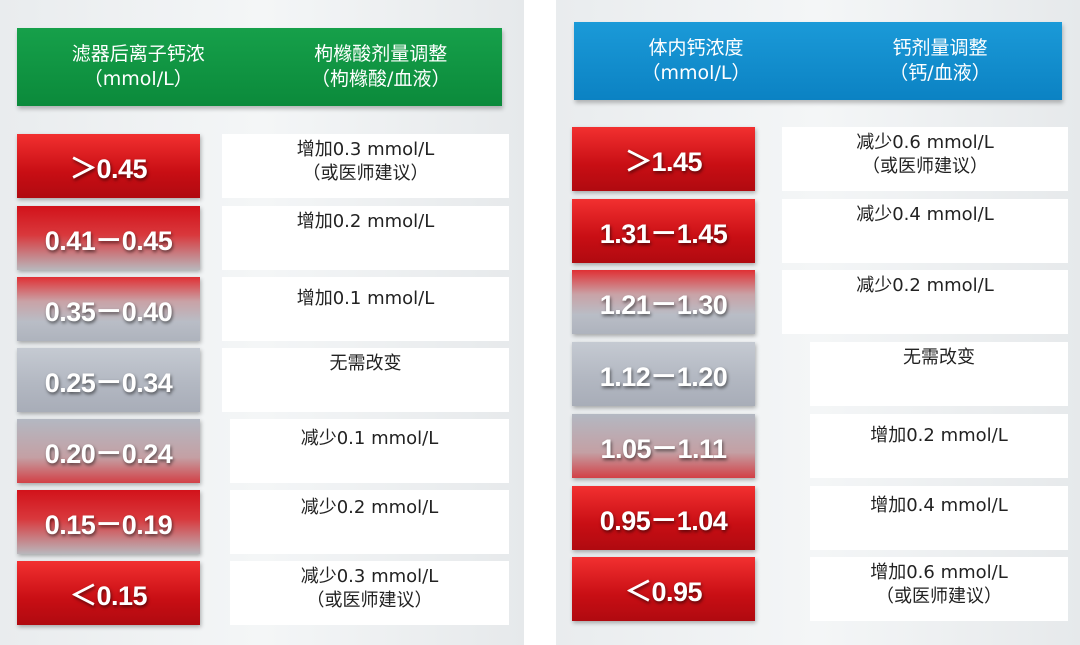  I want to click on range-cell: 0.41－0.45, so click(108, 238).